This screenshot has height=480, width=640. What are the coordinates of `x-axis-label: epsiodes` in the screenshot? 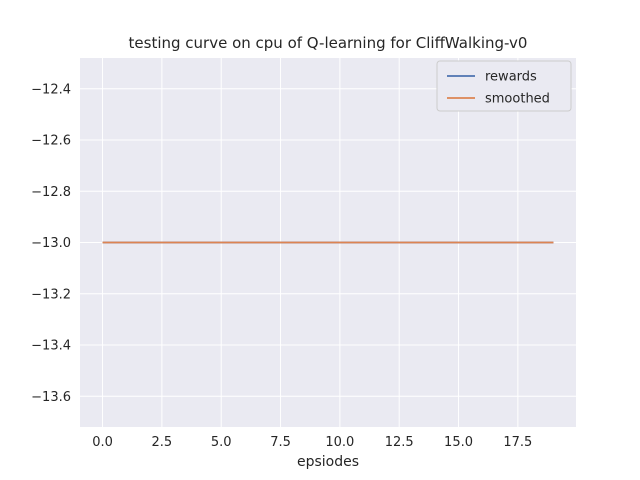 It's located at (328, 462).